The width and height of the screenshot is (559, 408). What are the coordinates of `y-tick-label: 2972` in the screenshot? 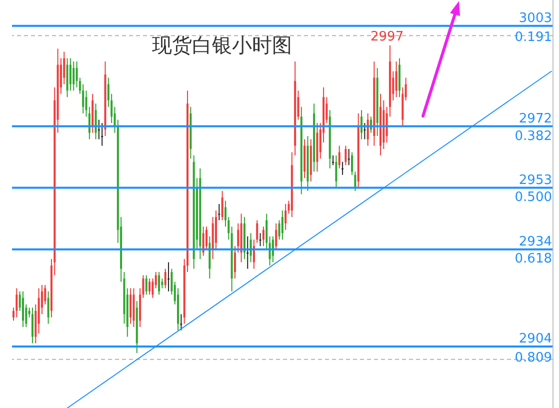 It's located at (535, 118).